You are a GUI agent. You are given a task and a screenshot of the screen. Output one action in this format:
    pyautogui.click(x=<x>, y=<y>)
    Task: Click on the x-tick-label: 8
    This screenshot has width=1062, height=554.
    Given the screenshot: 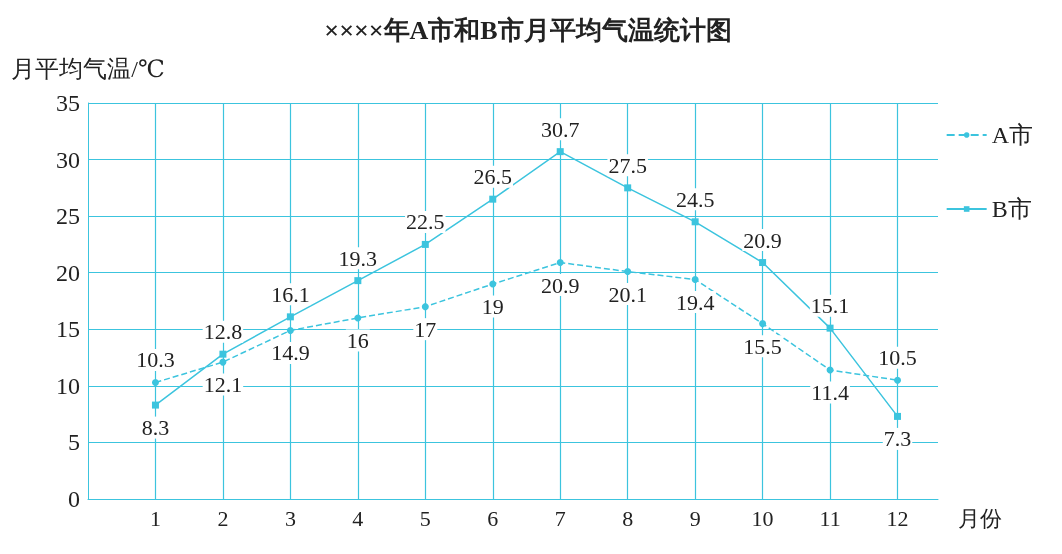 What is the action you would take?
    pyautogui.click(x=628, y=518)
    